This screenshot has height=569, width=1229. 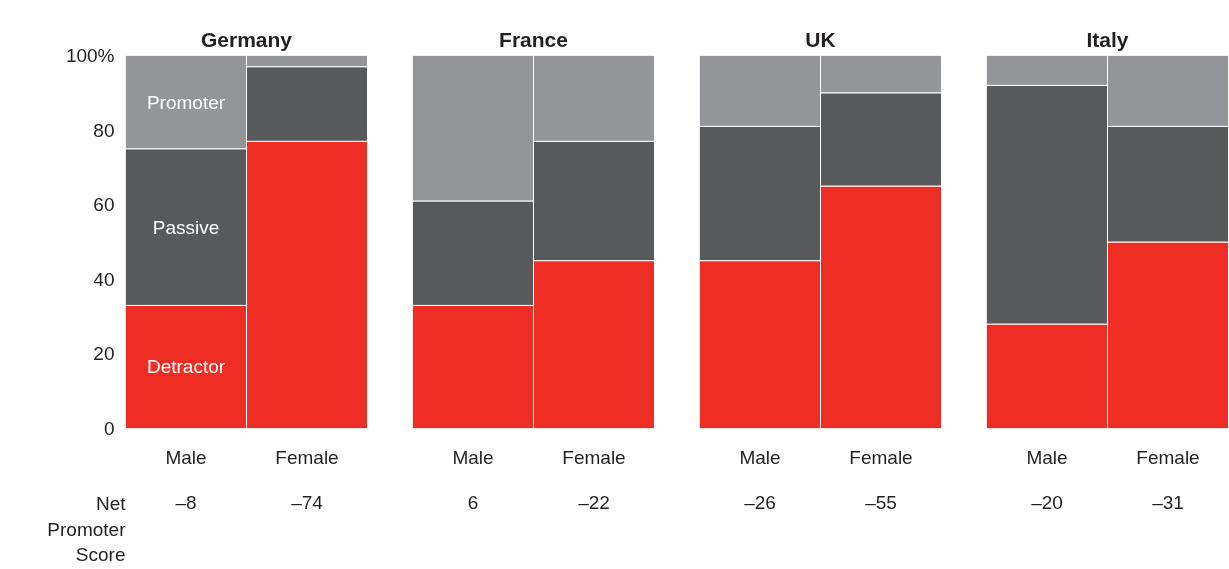 What do you see at coordinates (1168, 502) in the screenshot?
I see `text: –31` at bounding box center [1168, 502].